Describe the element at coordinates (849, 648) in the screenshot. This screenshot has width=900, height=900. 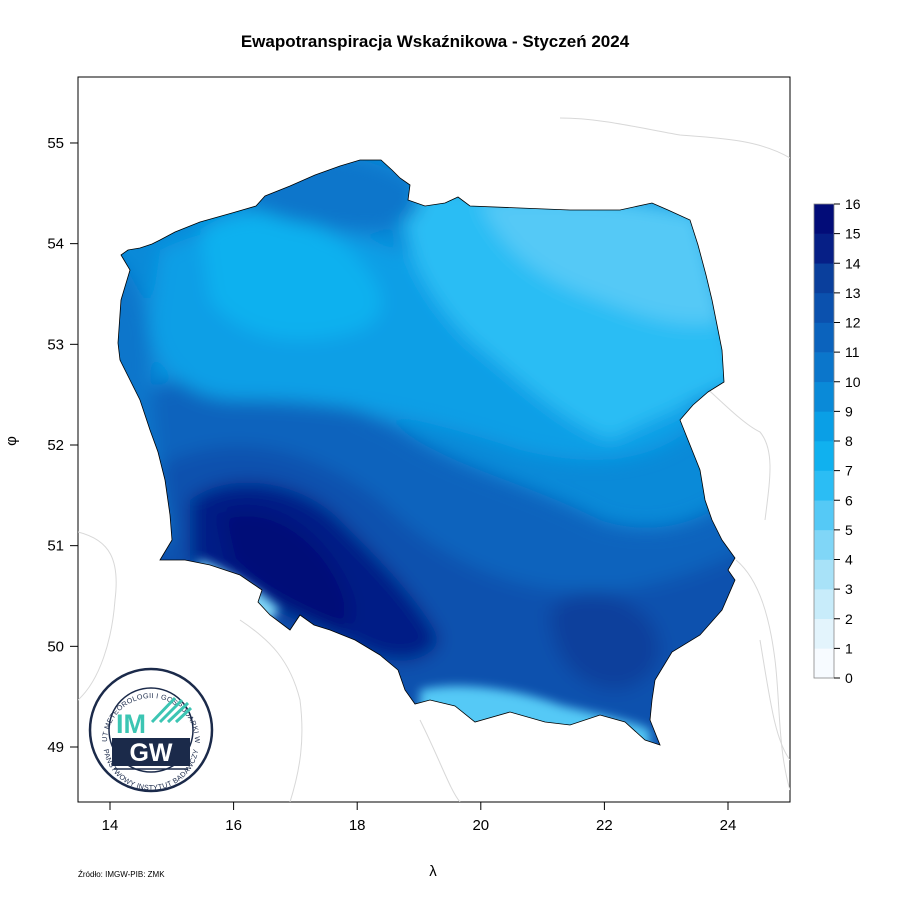
I see `legend-tick-label: 1` at that location.